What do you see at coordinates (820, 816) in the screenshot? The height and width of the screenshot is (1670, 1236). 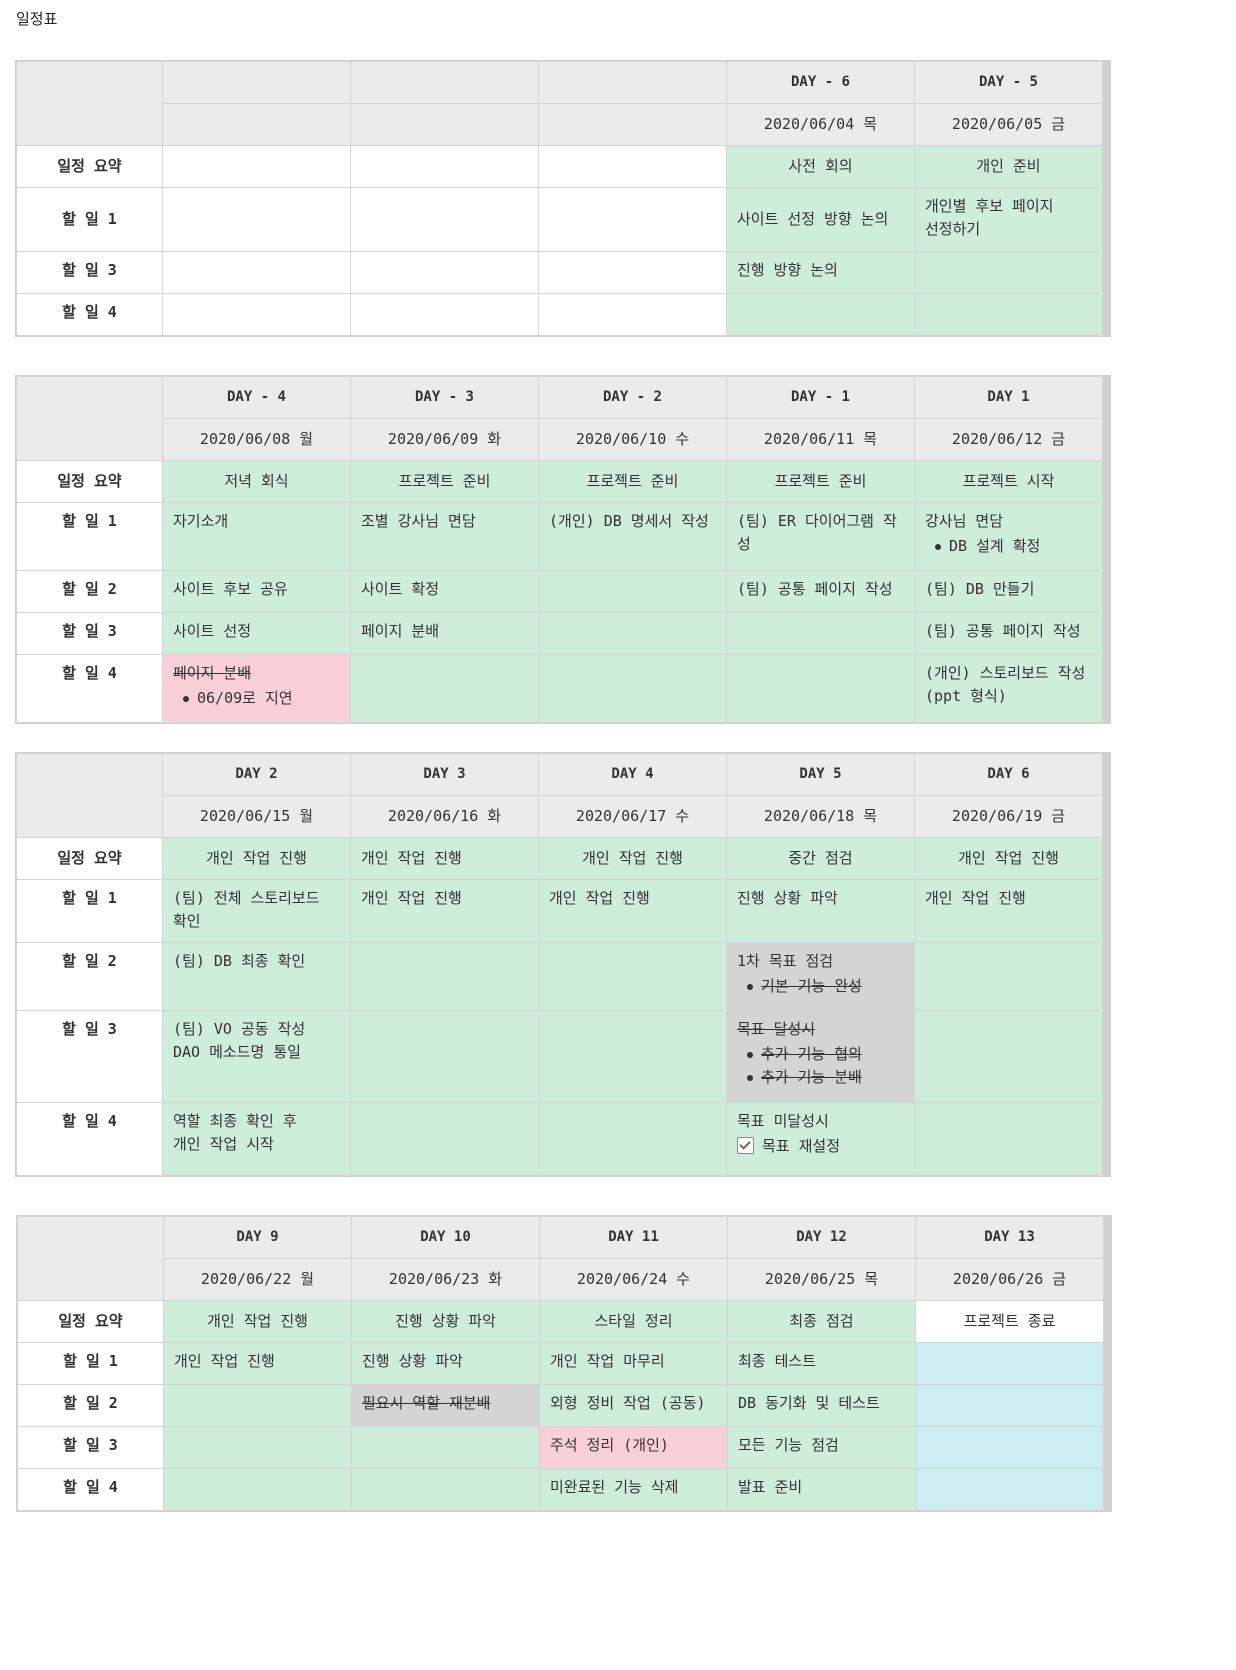 I see `date-header: 2020/06/18 목` at bounding box center [820, 816].